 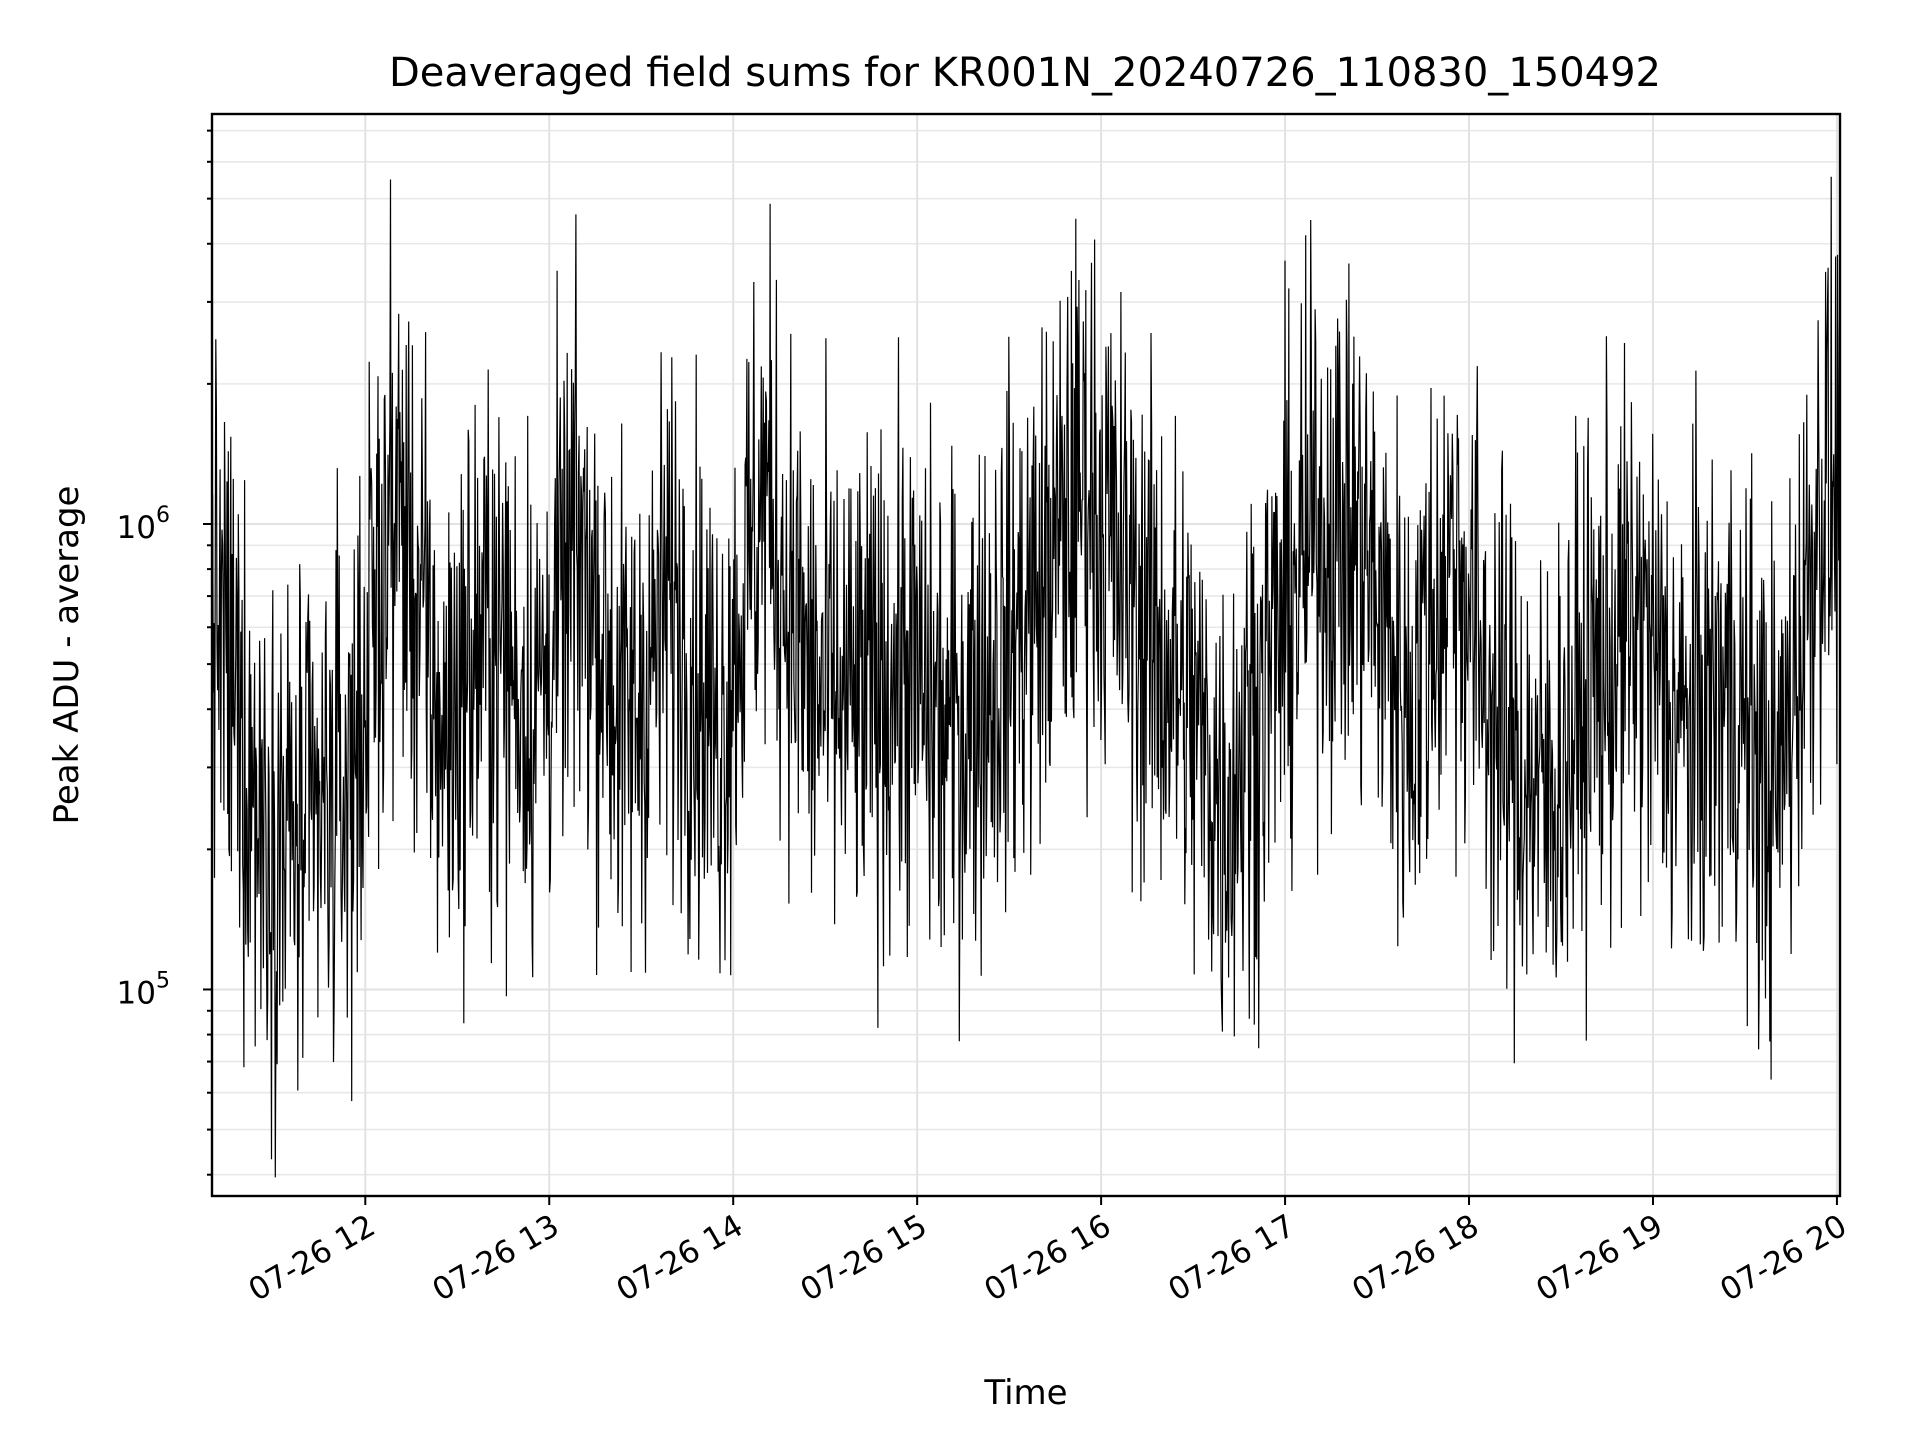 I want to click on x-tick-label: 07-26 19, so click(x=1599, y=1258).